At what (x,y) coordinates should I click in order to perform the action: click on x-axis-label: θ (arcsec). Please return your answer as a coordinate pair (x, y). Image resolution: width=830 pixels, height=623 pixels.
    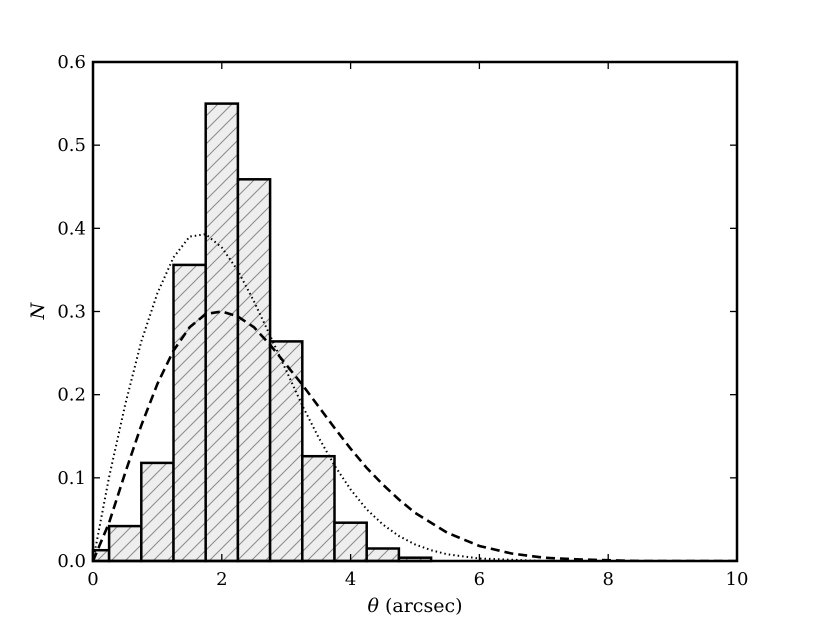
    Looking at the image, I should click on (414, 606).